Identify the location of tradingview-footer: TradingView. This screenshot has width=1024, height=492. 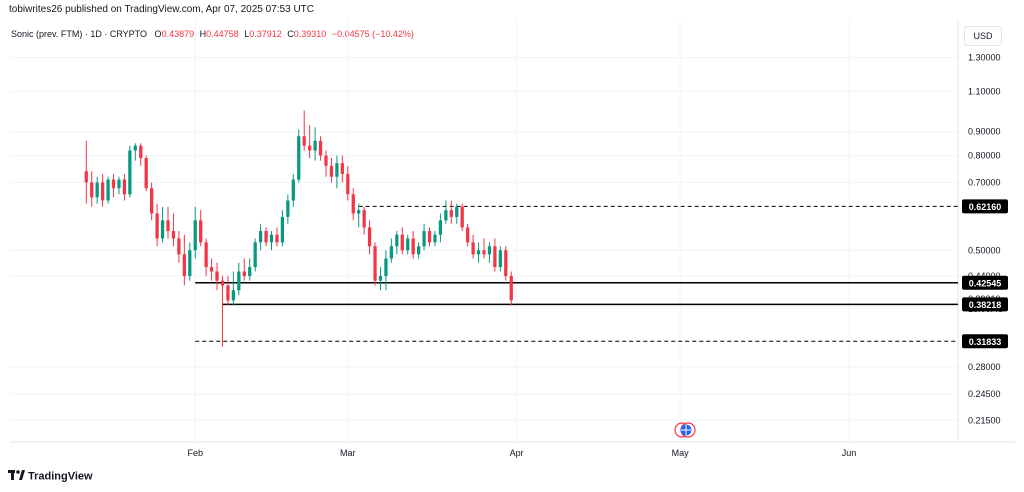
(50, 476).